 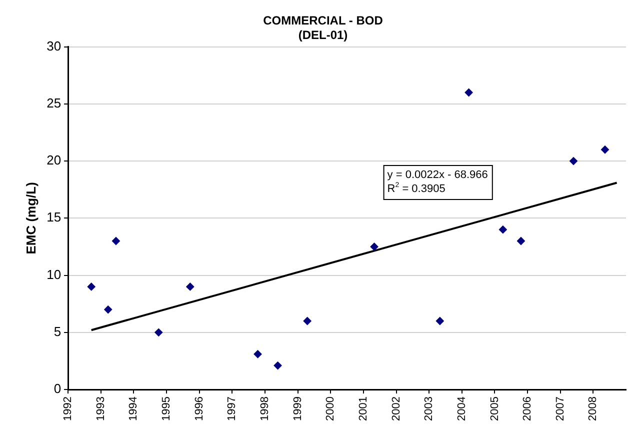 What do you see at coordinates (462, 409) in the screenshot?
I see `x-tick-label: 2004` at bounding box center [462, 409].